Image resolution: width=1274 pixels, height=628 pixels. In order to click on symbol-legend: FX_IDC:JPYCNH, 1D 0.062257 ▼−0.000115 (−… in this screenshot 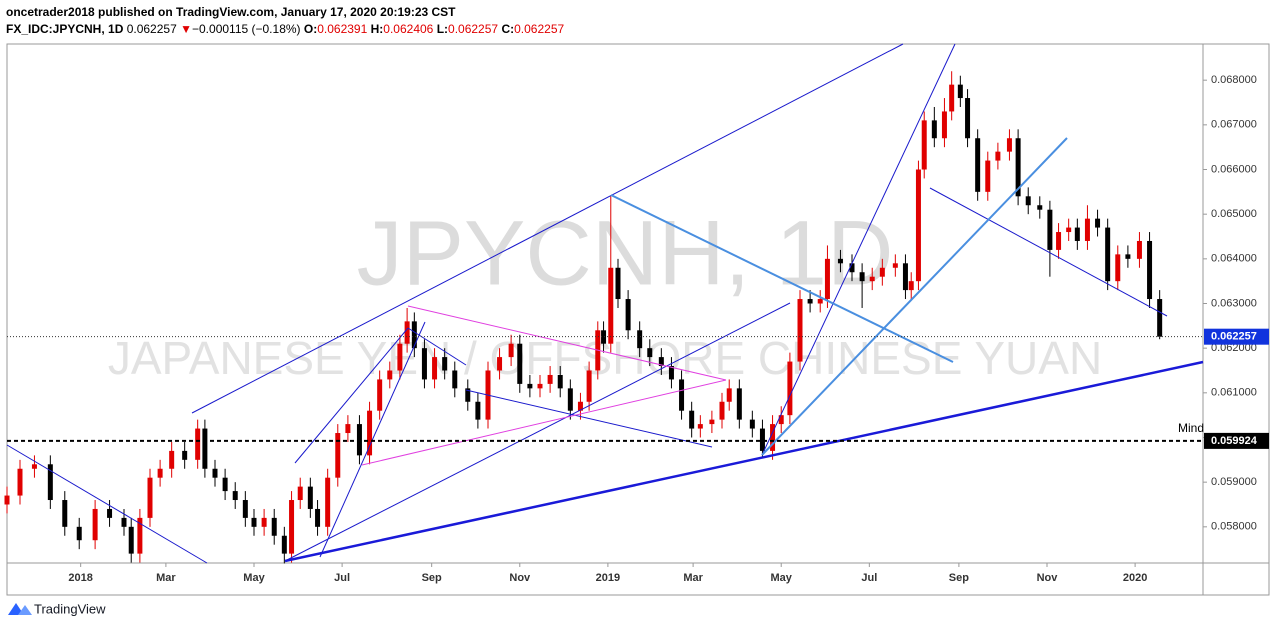, I will do `click(285, 29)`.